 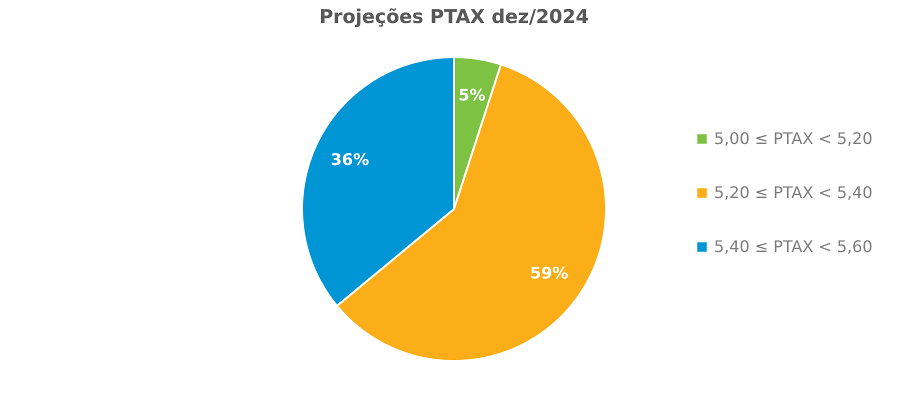 I want to click on data-label: 36%, so click(x=350, y=160).